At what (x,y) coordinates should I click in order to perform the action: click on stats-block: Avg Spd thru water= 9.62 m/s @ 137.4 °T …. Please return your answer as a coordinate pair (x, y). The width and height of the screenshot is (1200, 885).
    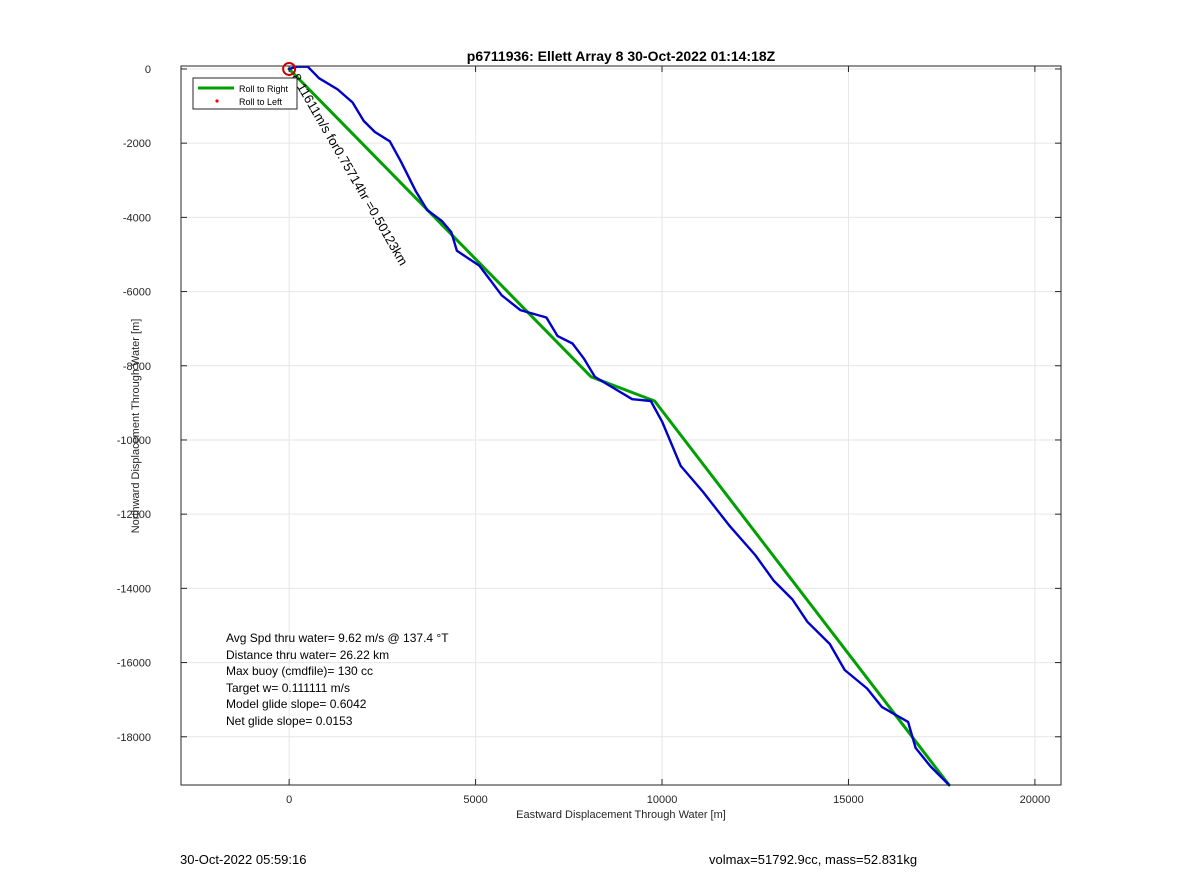
    Looking at the image, I should click on (337, 679).